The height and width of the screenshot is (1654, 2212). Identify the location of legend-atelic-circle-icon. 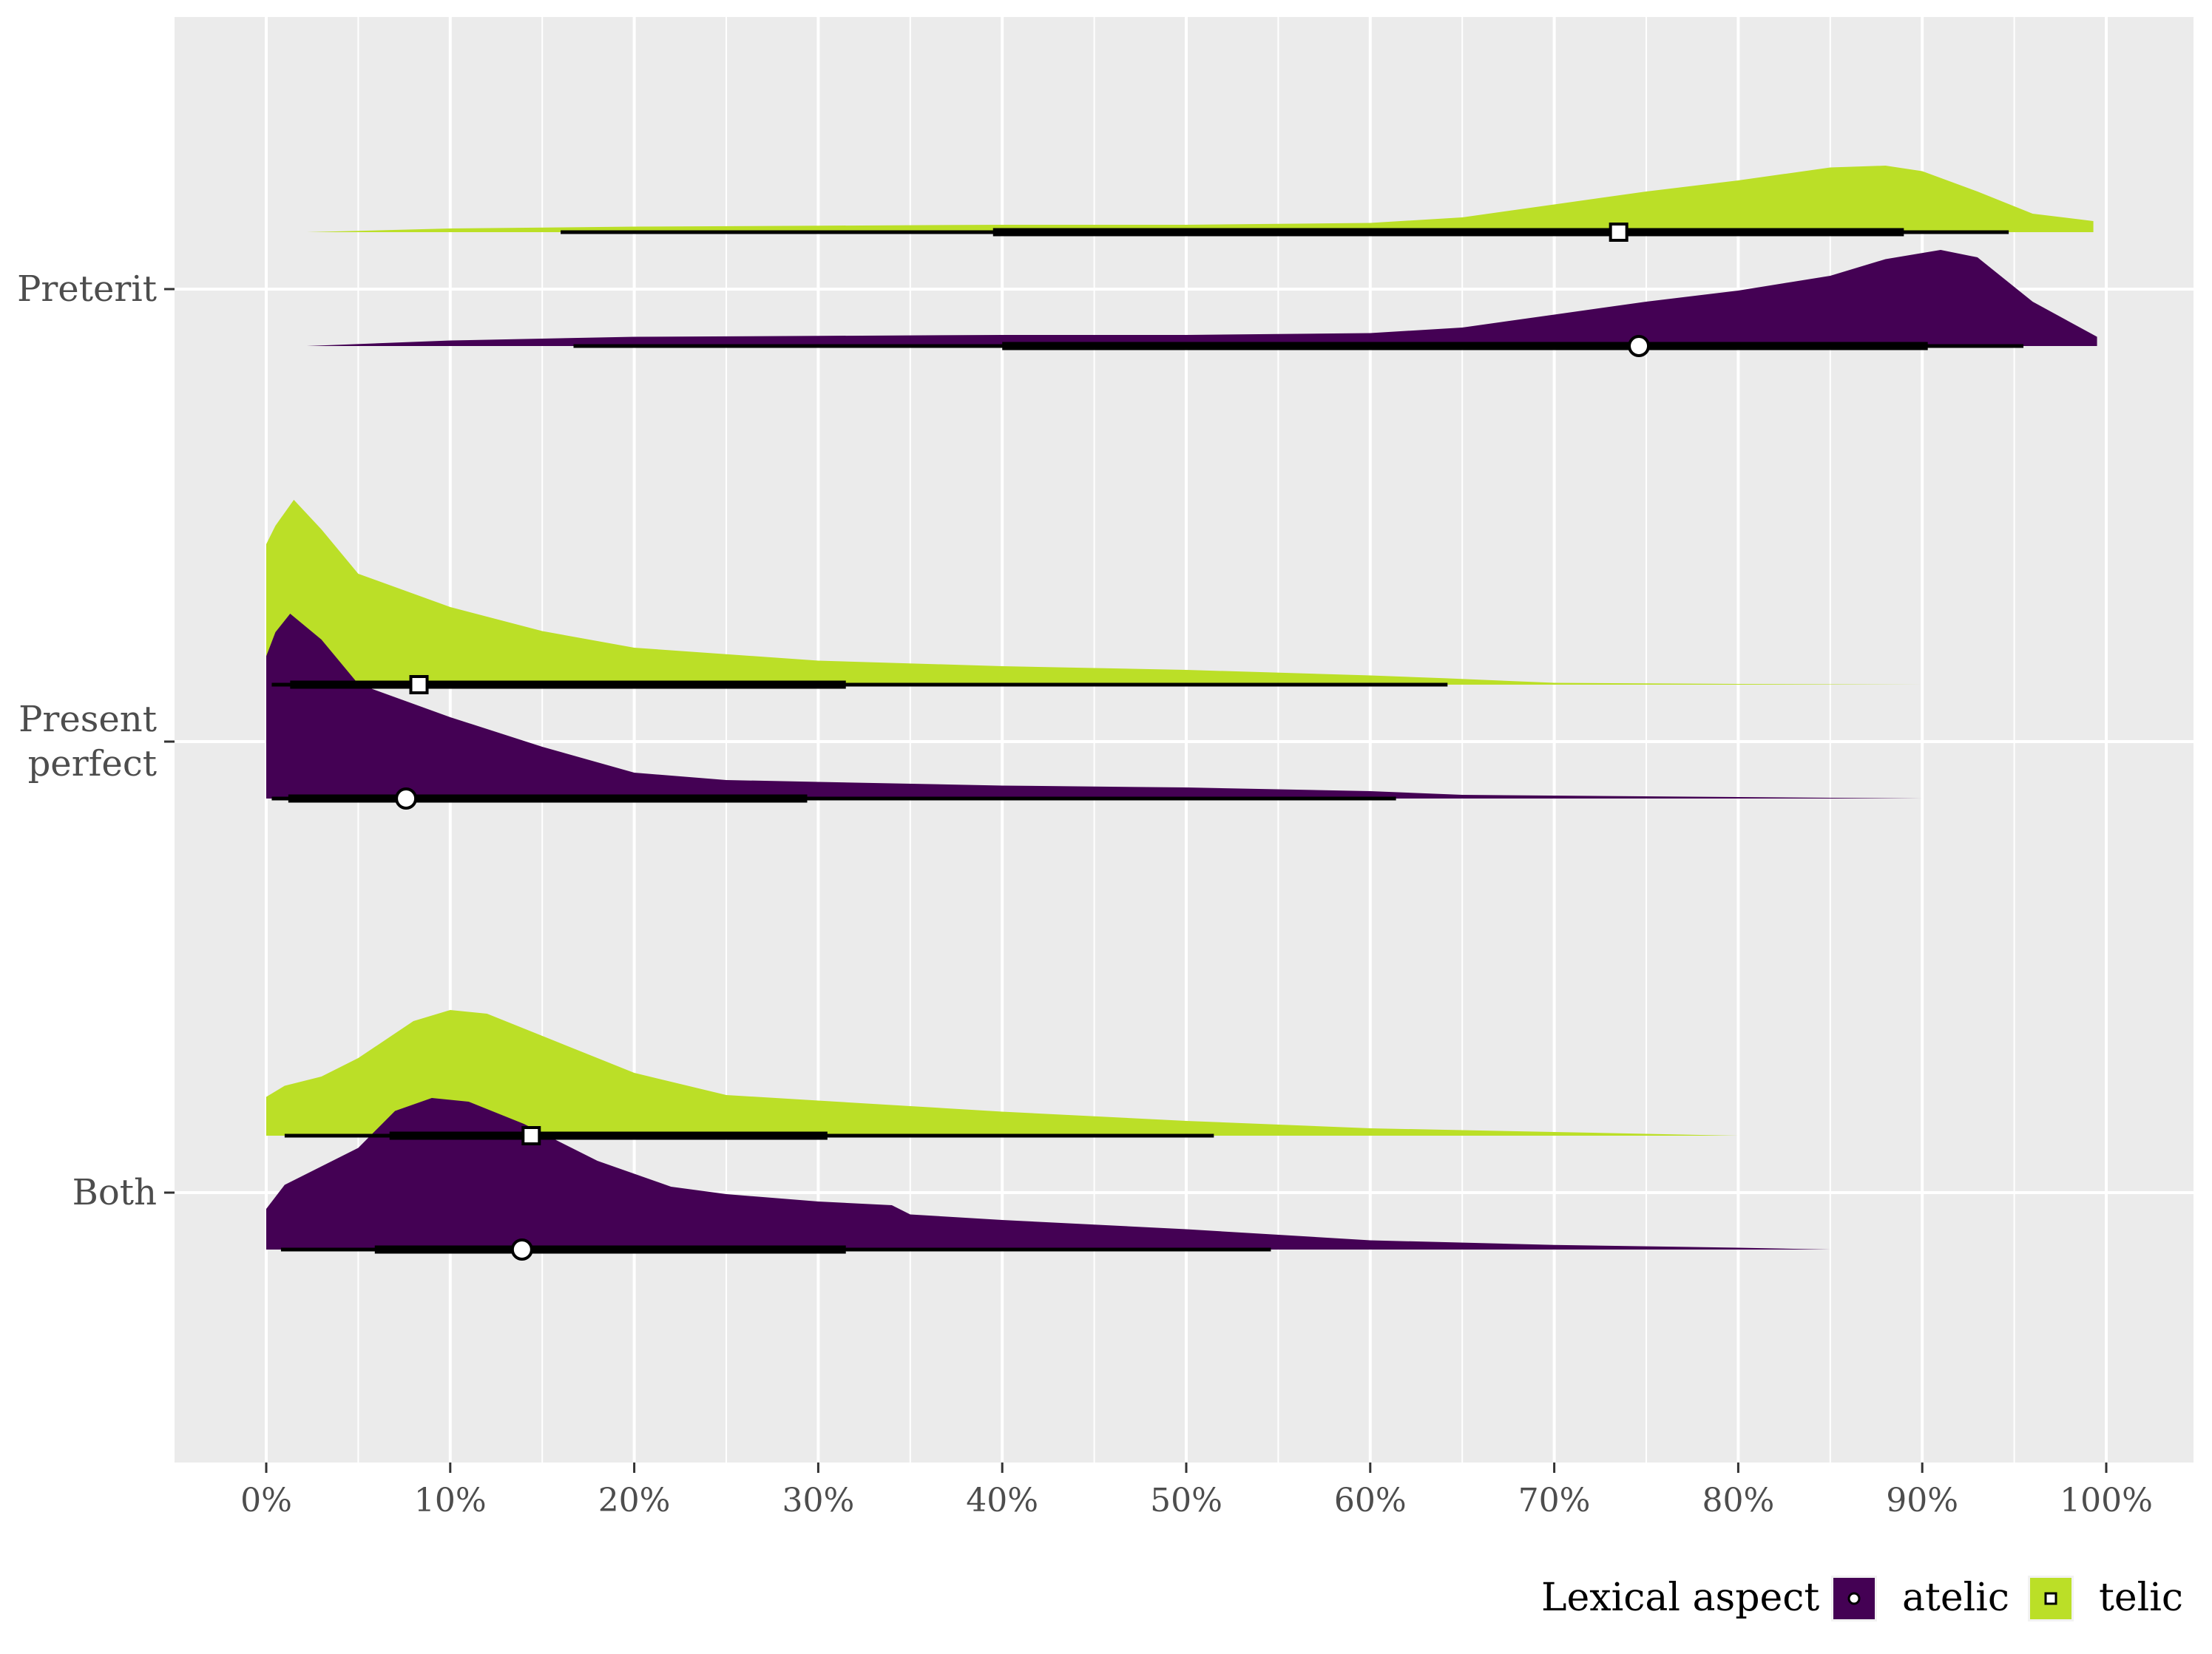
(1854, 1598).